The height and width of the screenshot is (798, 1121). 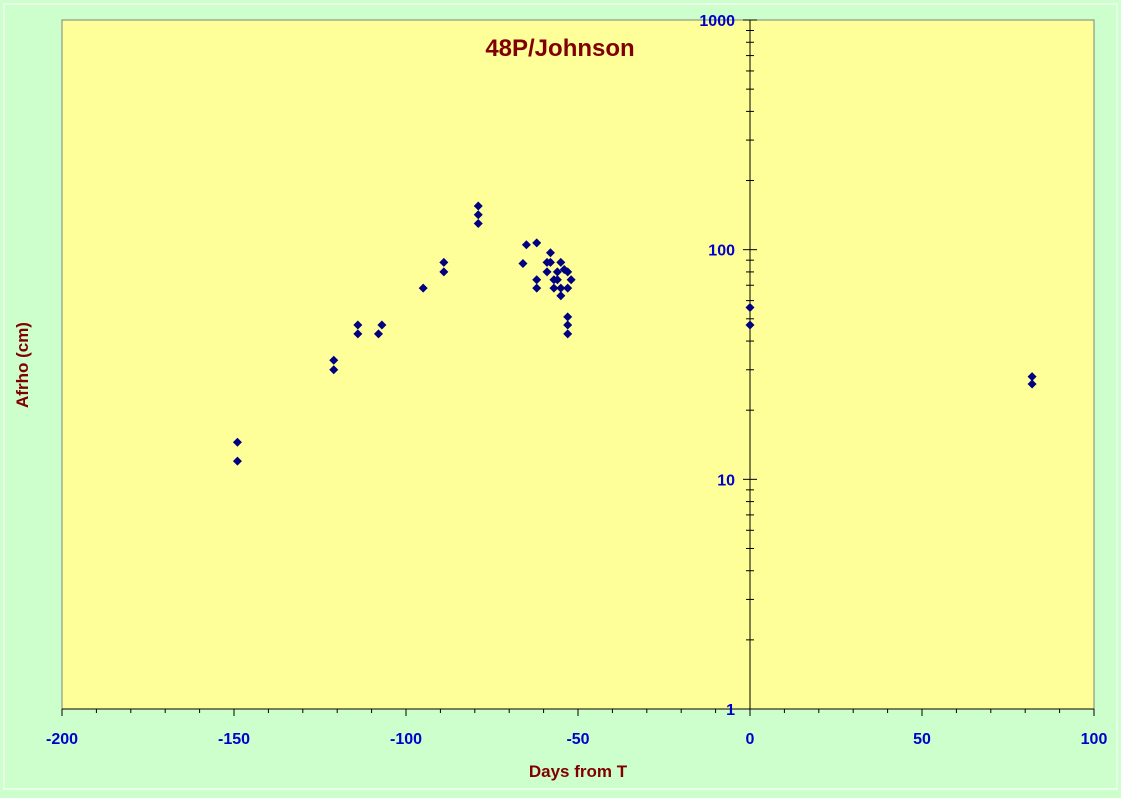 What do you see at coordinates (730, 710) in the screenshot?
I see `y-tick-label: 1` at bounding box center [730, 710].